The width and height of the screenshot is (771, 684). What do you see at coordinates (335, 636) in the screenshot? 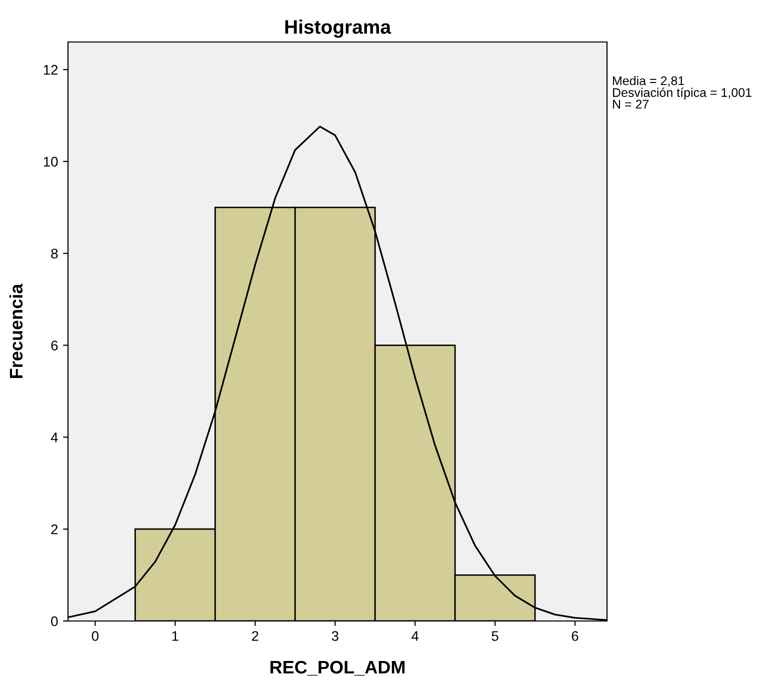
I see `x-tick-label: 3` at bounding box center [335, 636].